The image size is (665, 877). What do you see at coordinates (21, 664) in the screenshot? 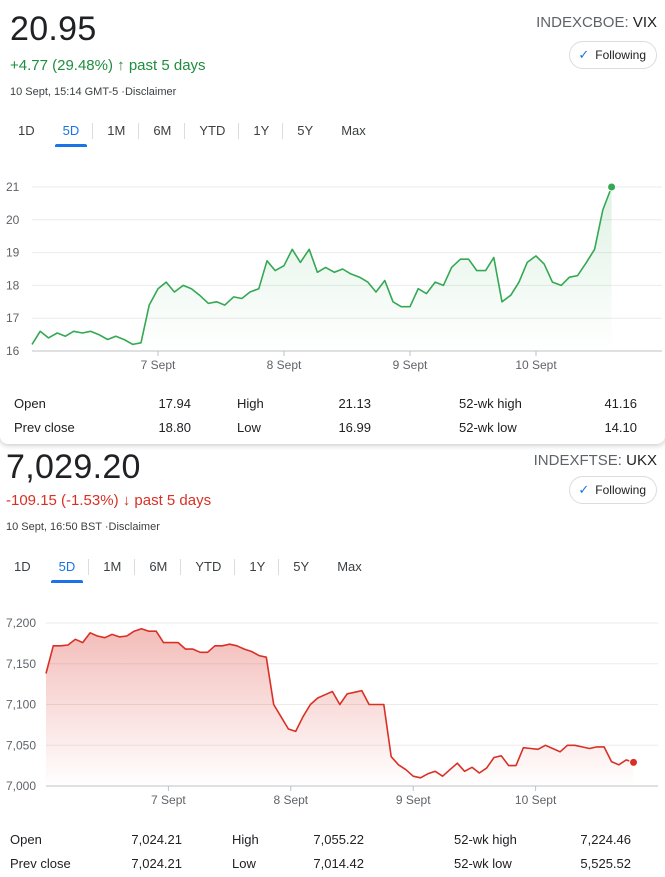
I see `y-tick-label: 7,150` at bounding box center [21, 664].